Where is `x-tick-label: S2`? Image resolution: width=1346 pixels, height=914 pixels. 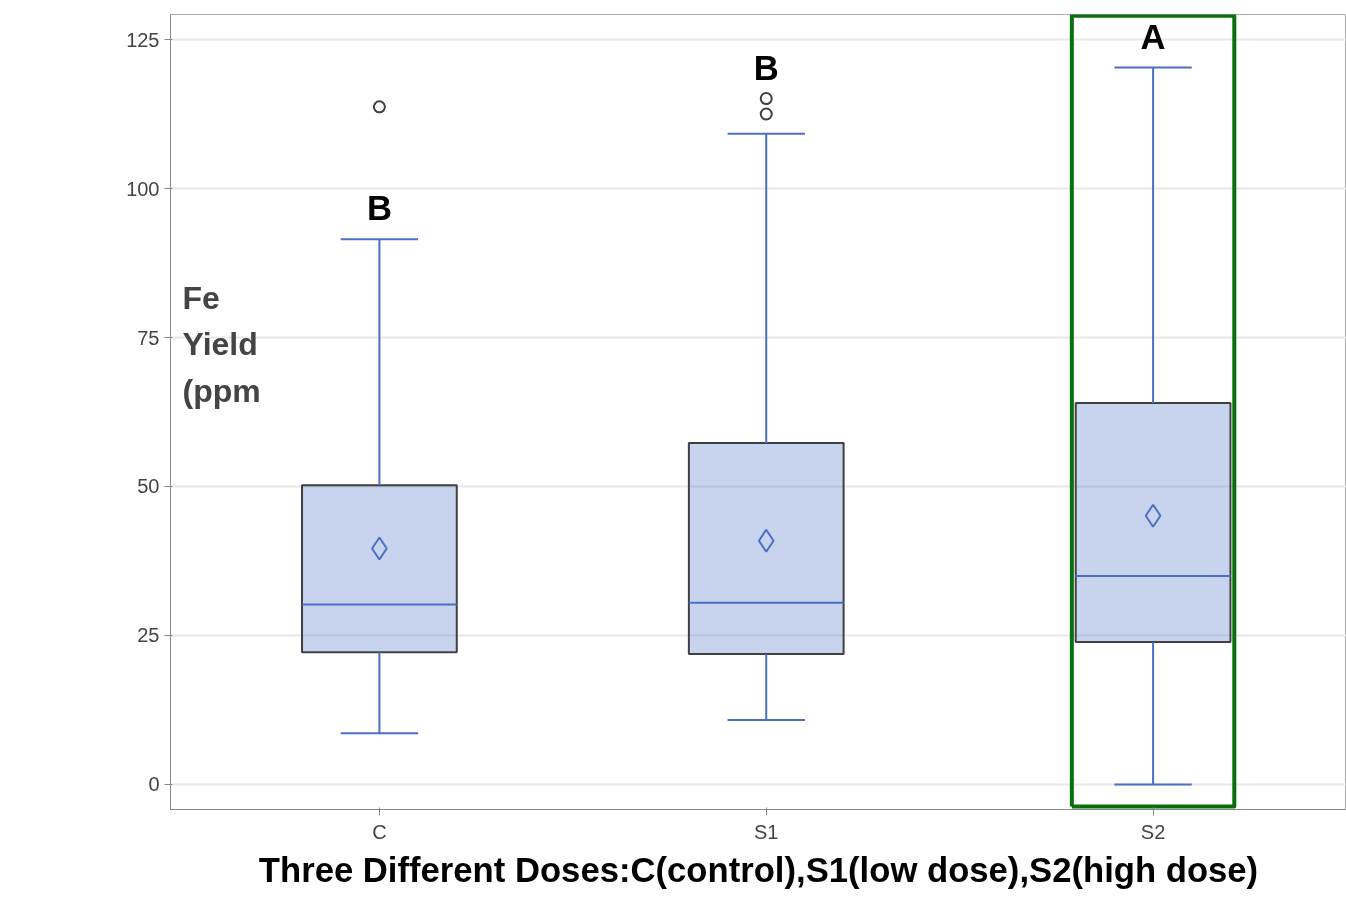 x-tick-label: S2 is located at coordinates (1153, 831).